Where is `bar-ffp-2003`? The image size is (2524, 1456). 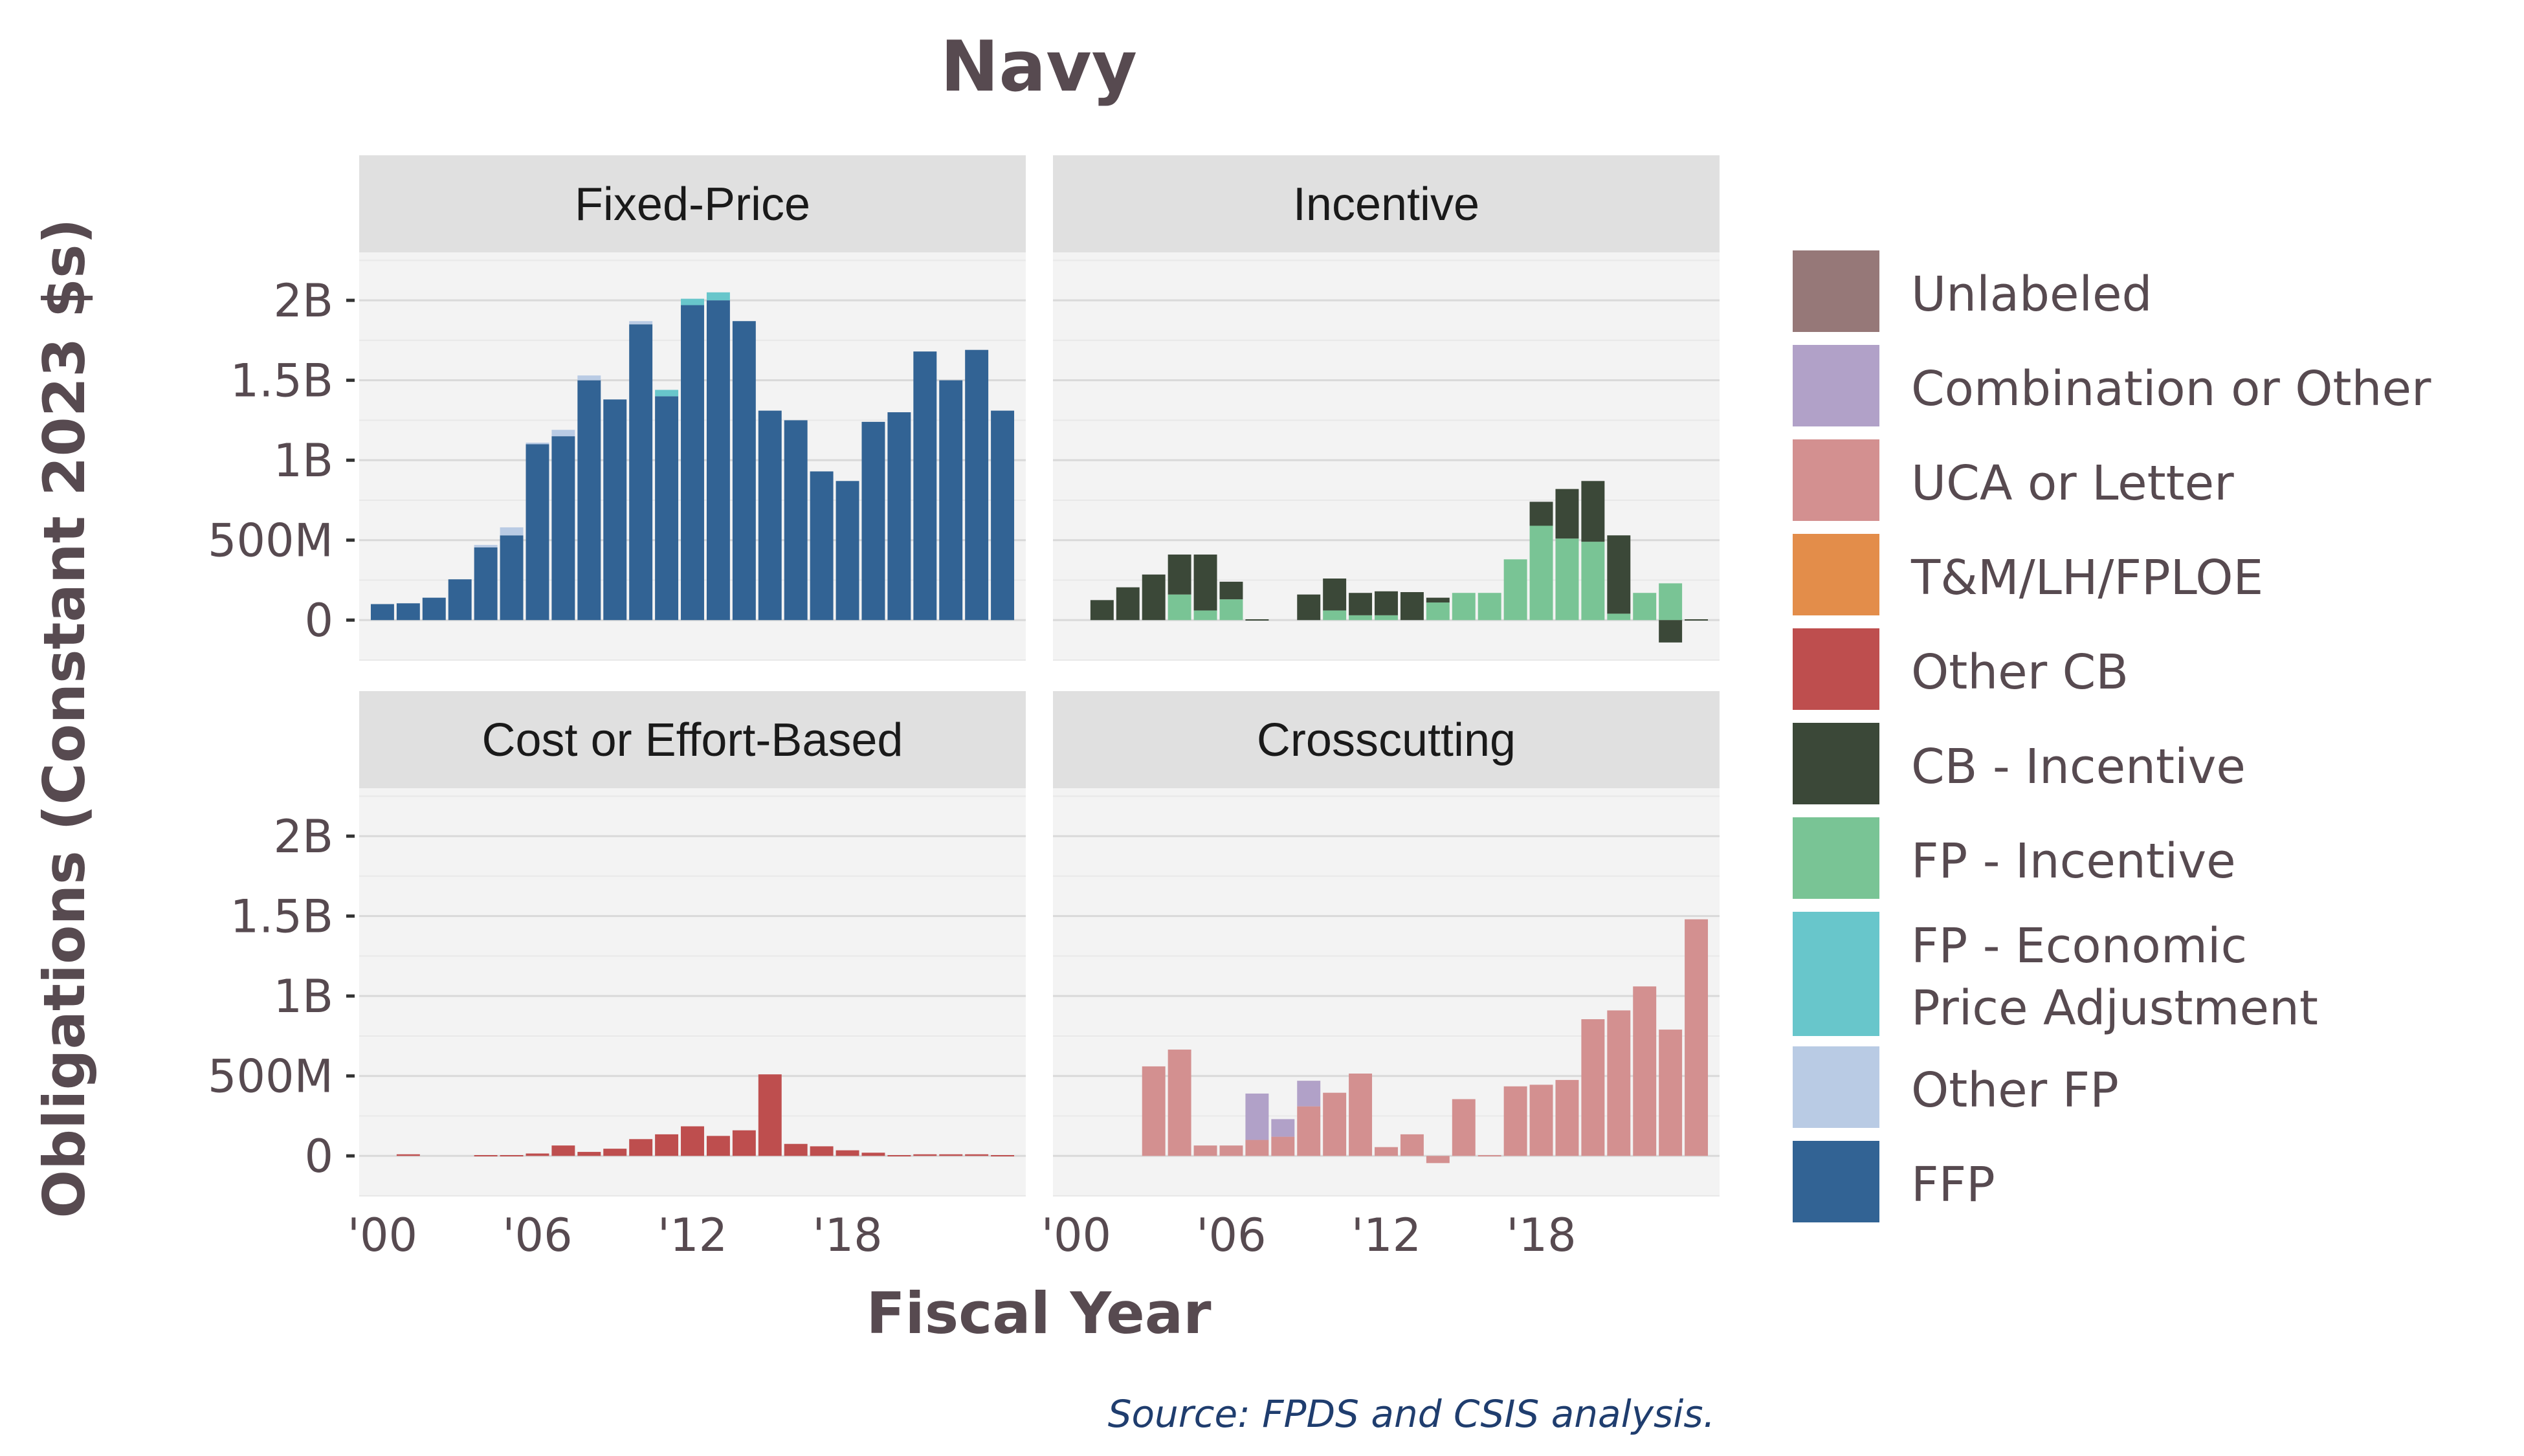 bar-ffp-2003 is located at coordinates (460, 600).